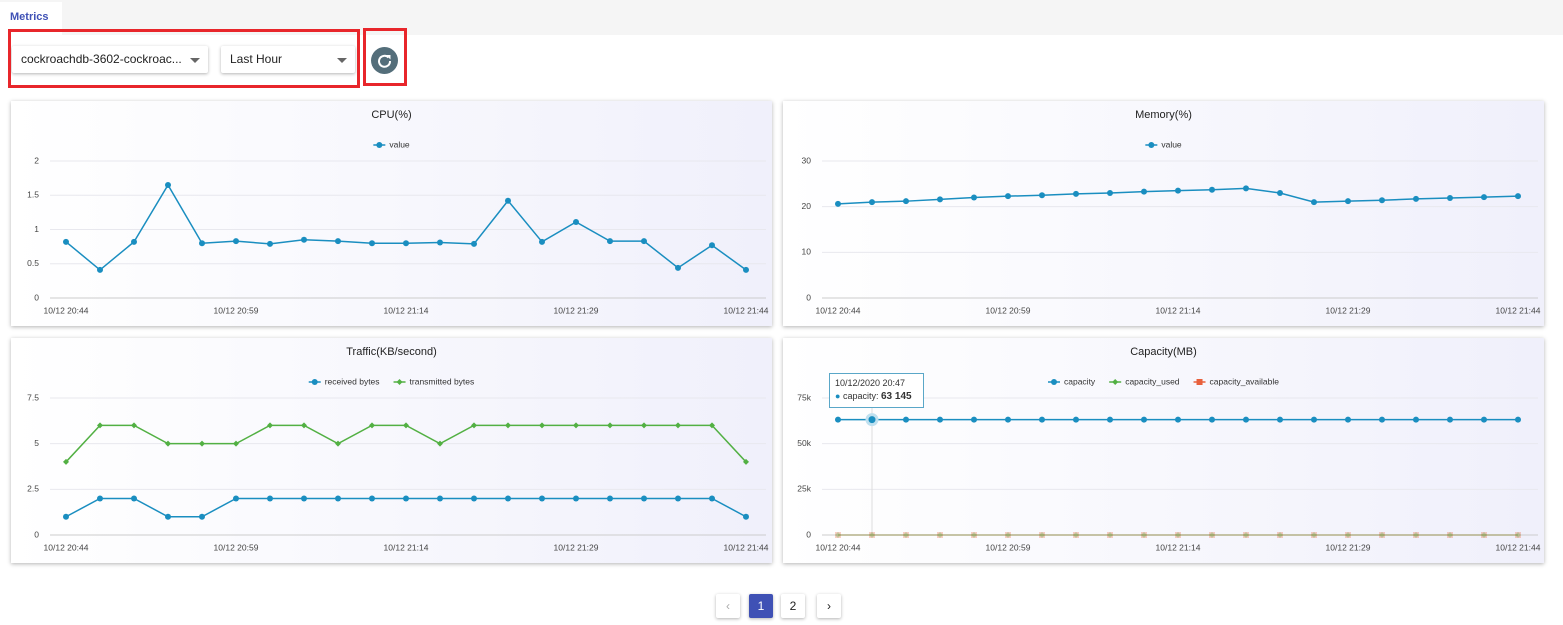  I want to click on refresh-button, so click(384, 60).